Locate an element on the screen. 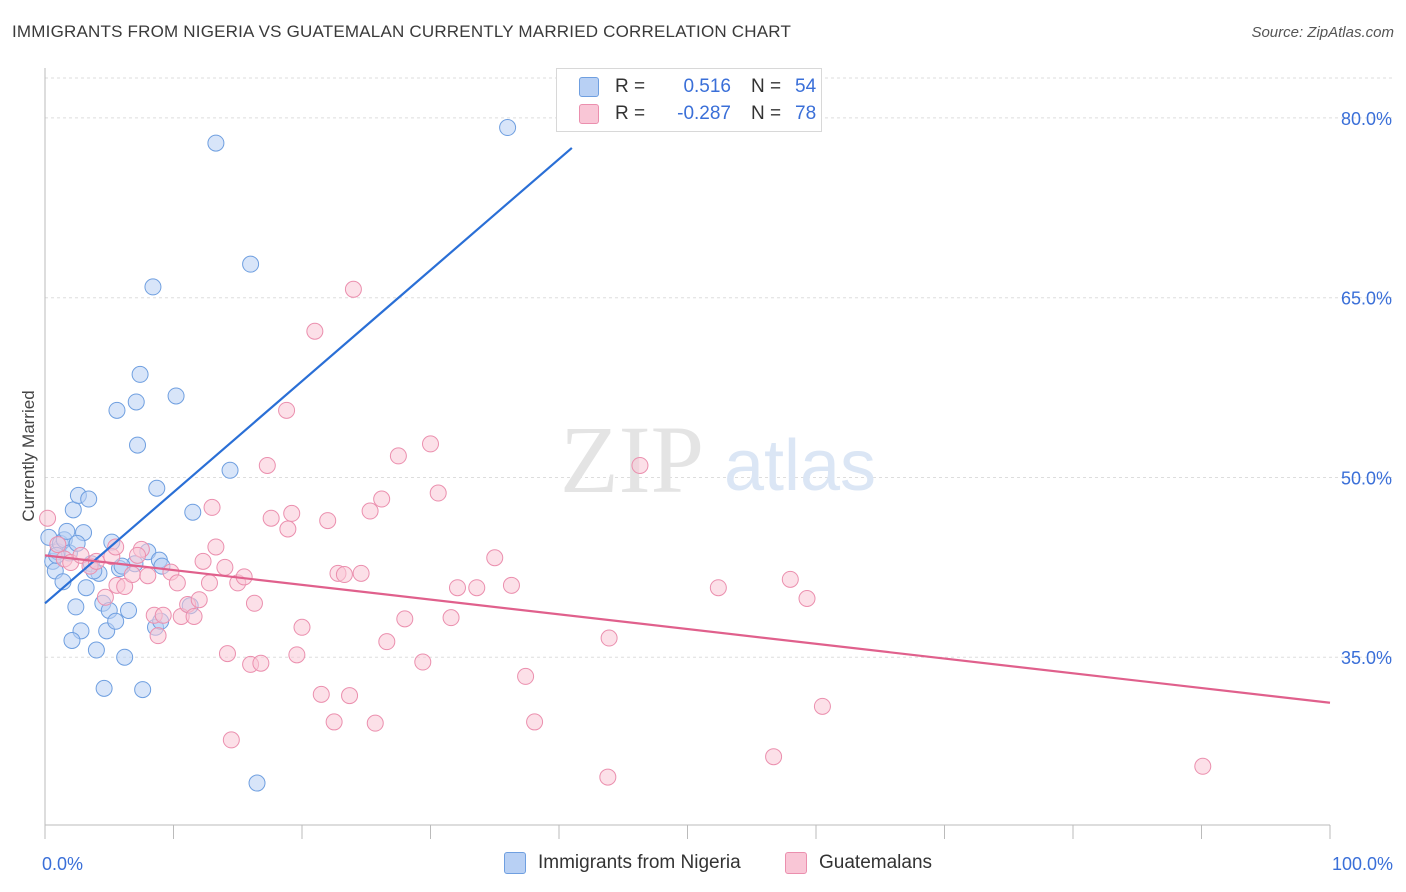 This screenshot has height=892, width=1406. legend-row-nigeria: R = 0.516 N = 54 is located at coordinates (697, 87).